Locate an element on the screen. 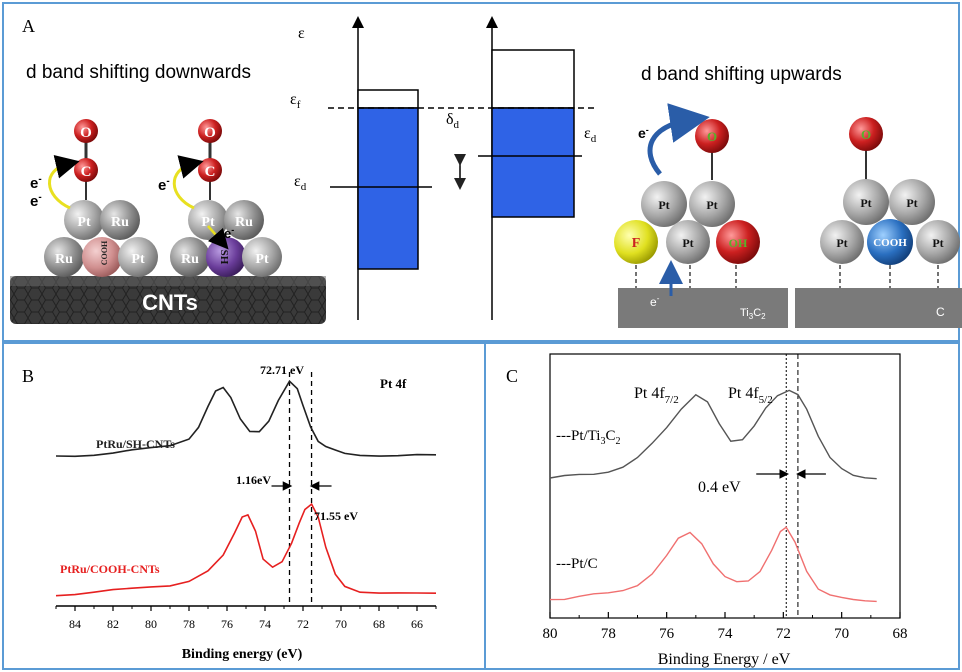 Image resolution: width=962 pixels, height=672 pixels. support-dashes is located at coordinates (787, 273).